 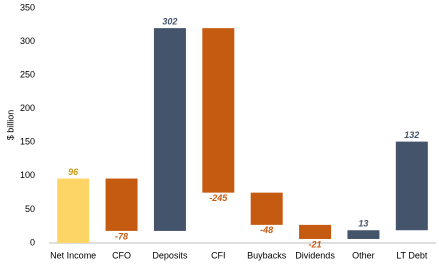 What do you see at coordinates (315, 255) in the screenshot?
I see `x-tick-label: Dividends` at bounding box center [315, 255].